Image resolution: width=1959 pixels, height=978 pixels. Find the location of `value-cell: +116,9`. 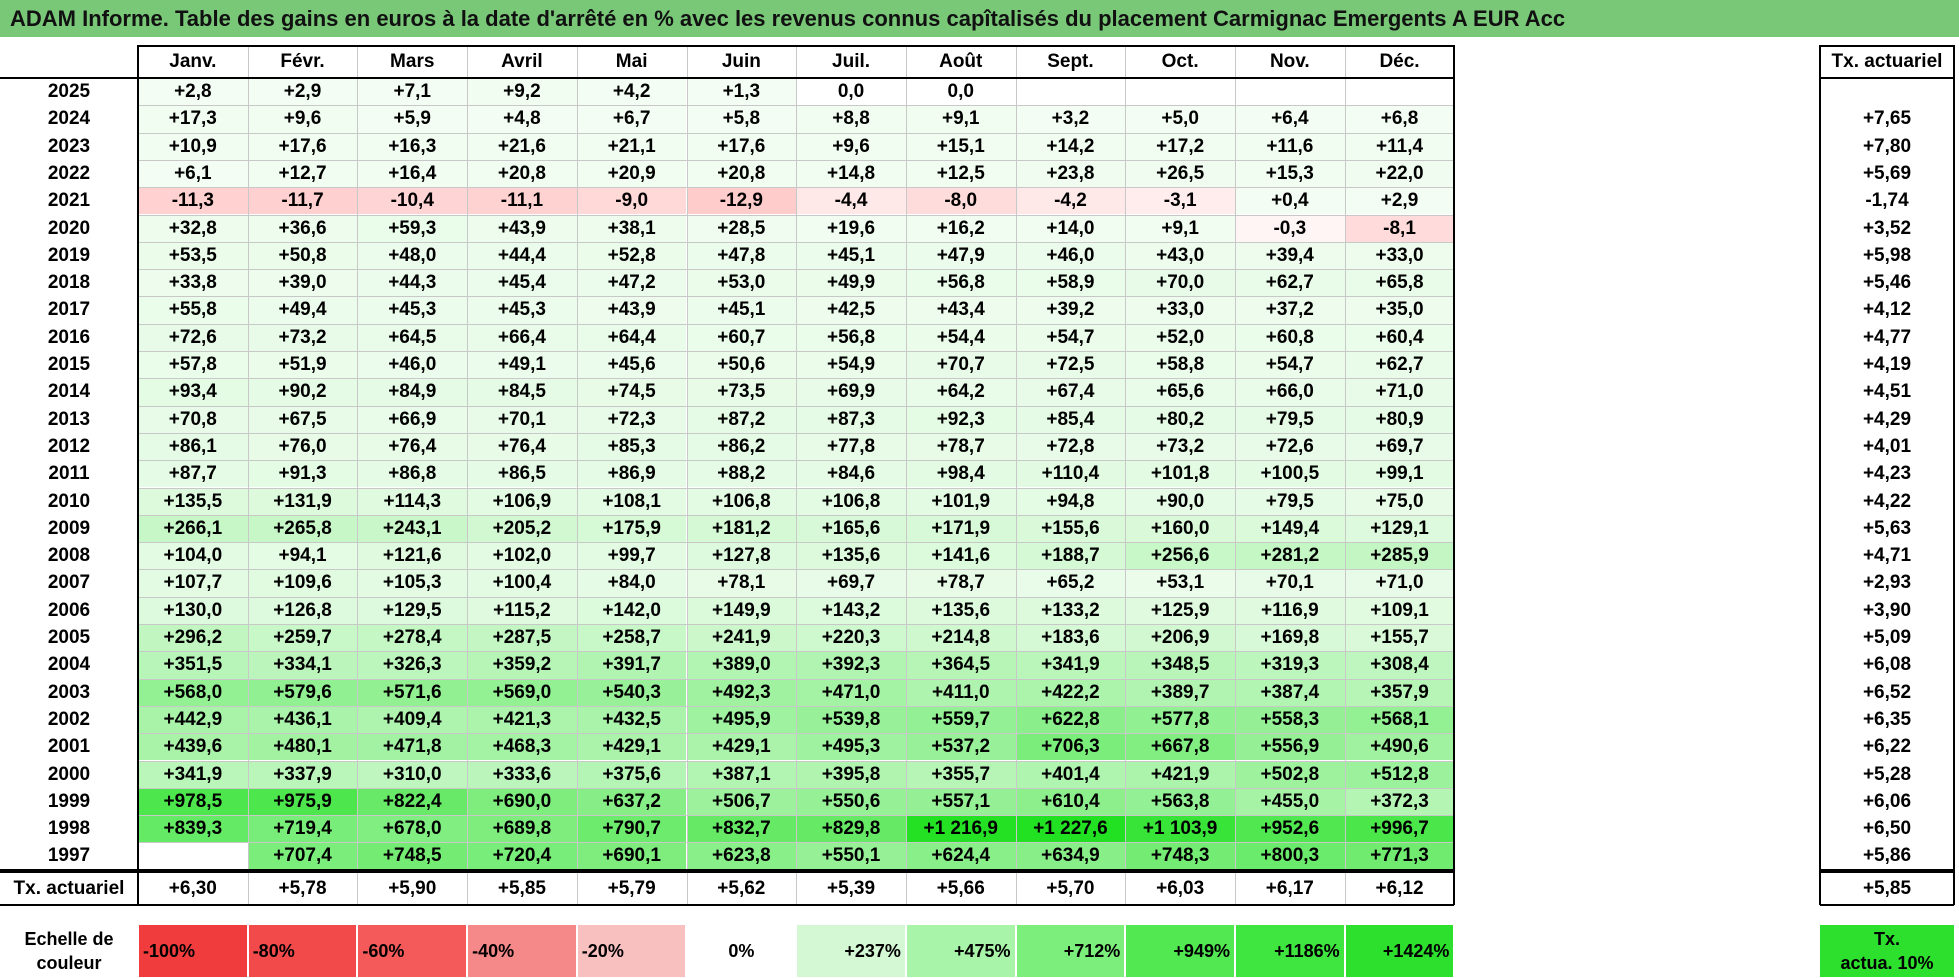

value-cell: +116,9 is located at coordinates (1290, 610).